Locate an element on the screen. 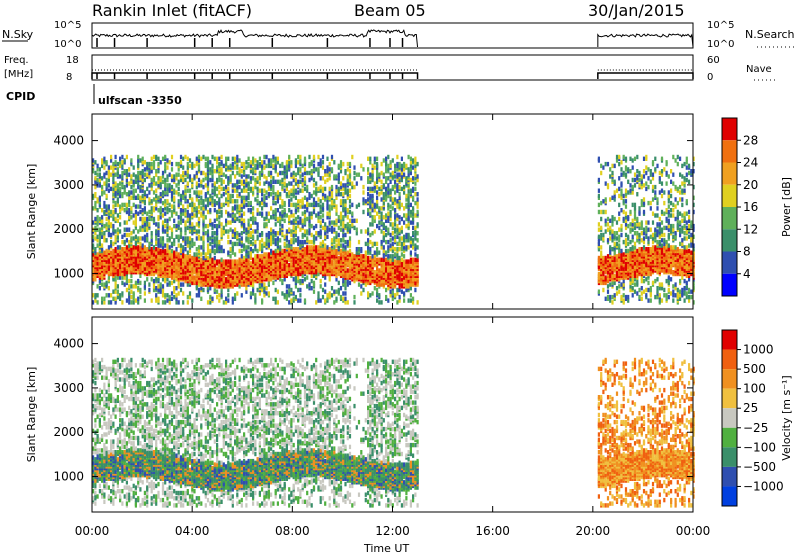  nsky-label: N.Sky is located at coordinates (18, 34).